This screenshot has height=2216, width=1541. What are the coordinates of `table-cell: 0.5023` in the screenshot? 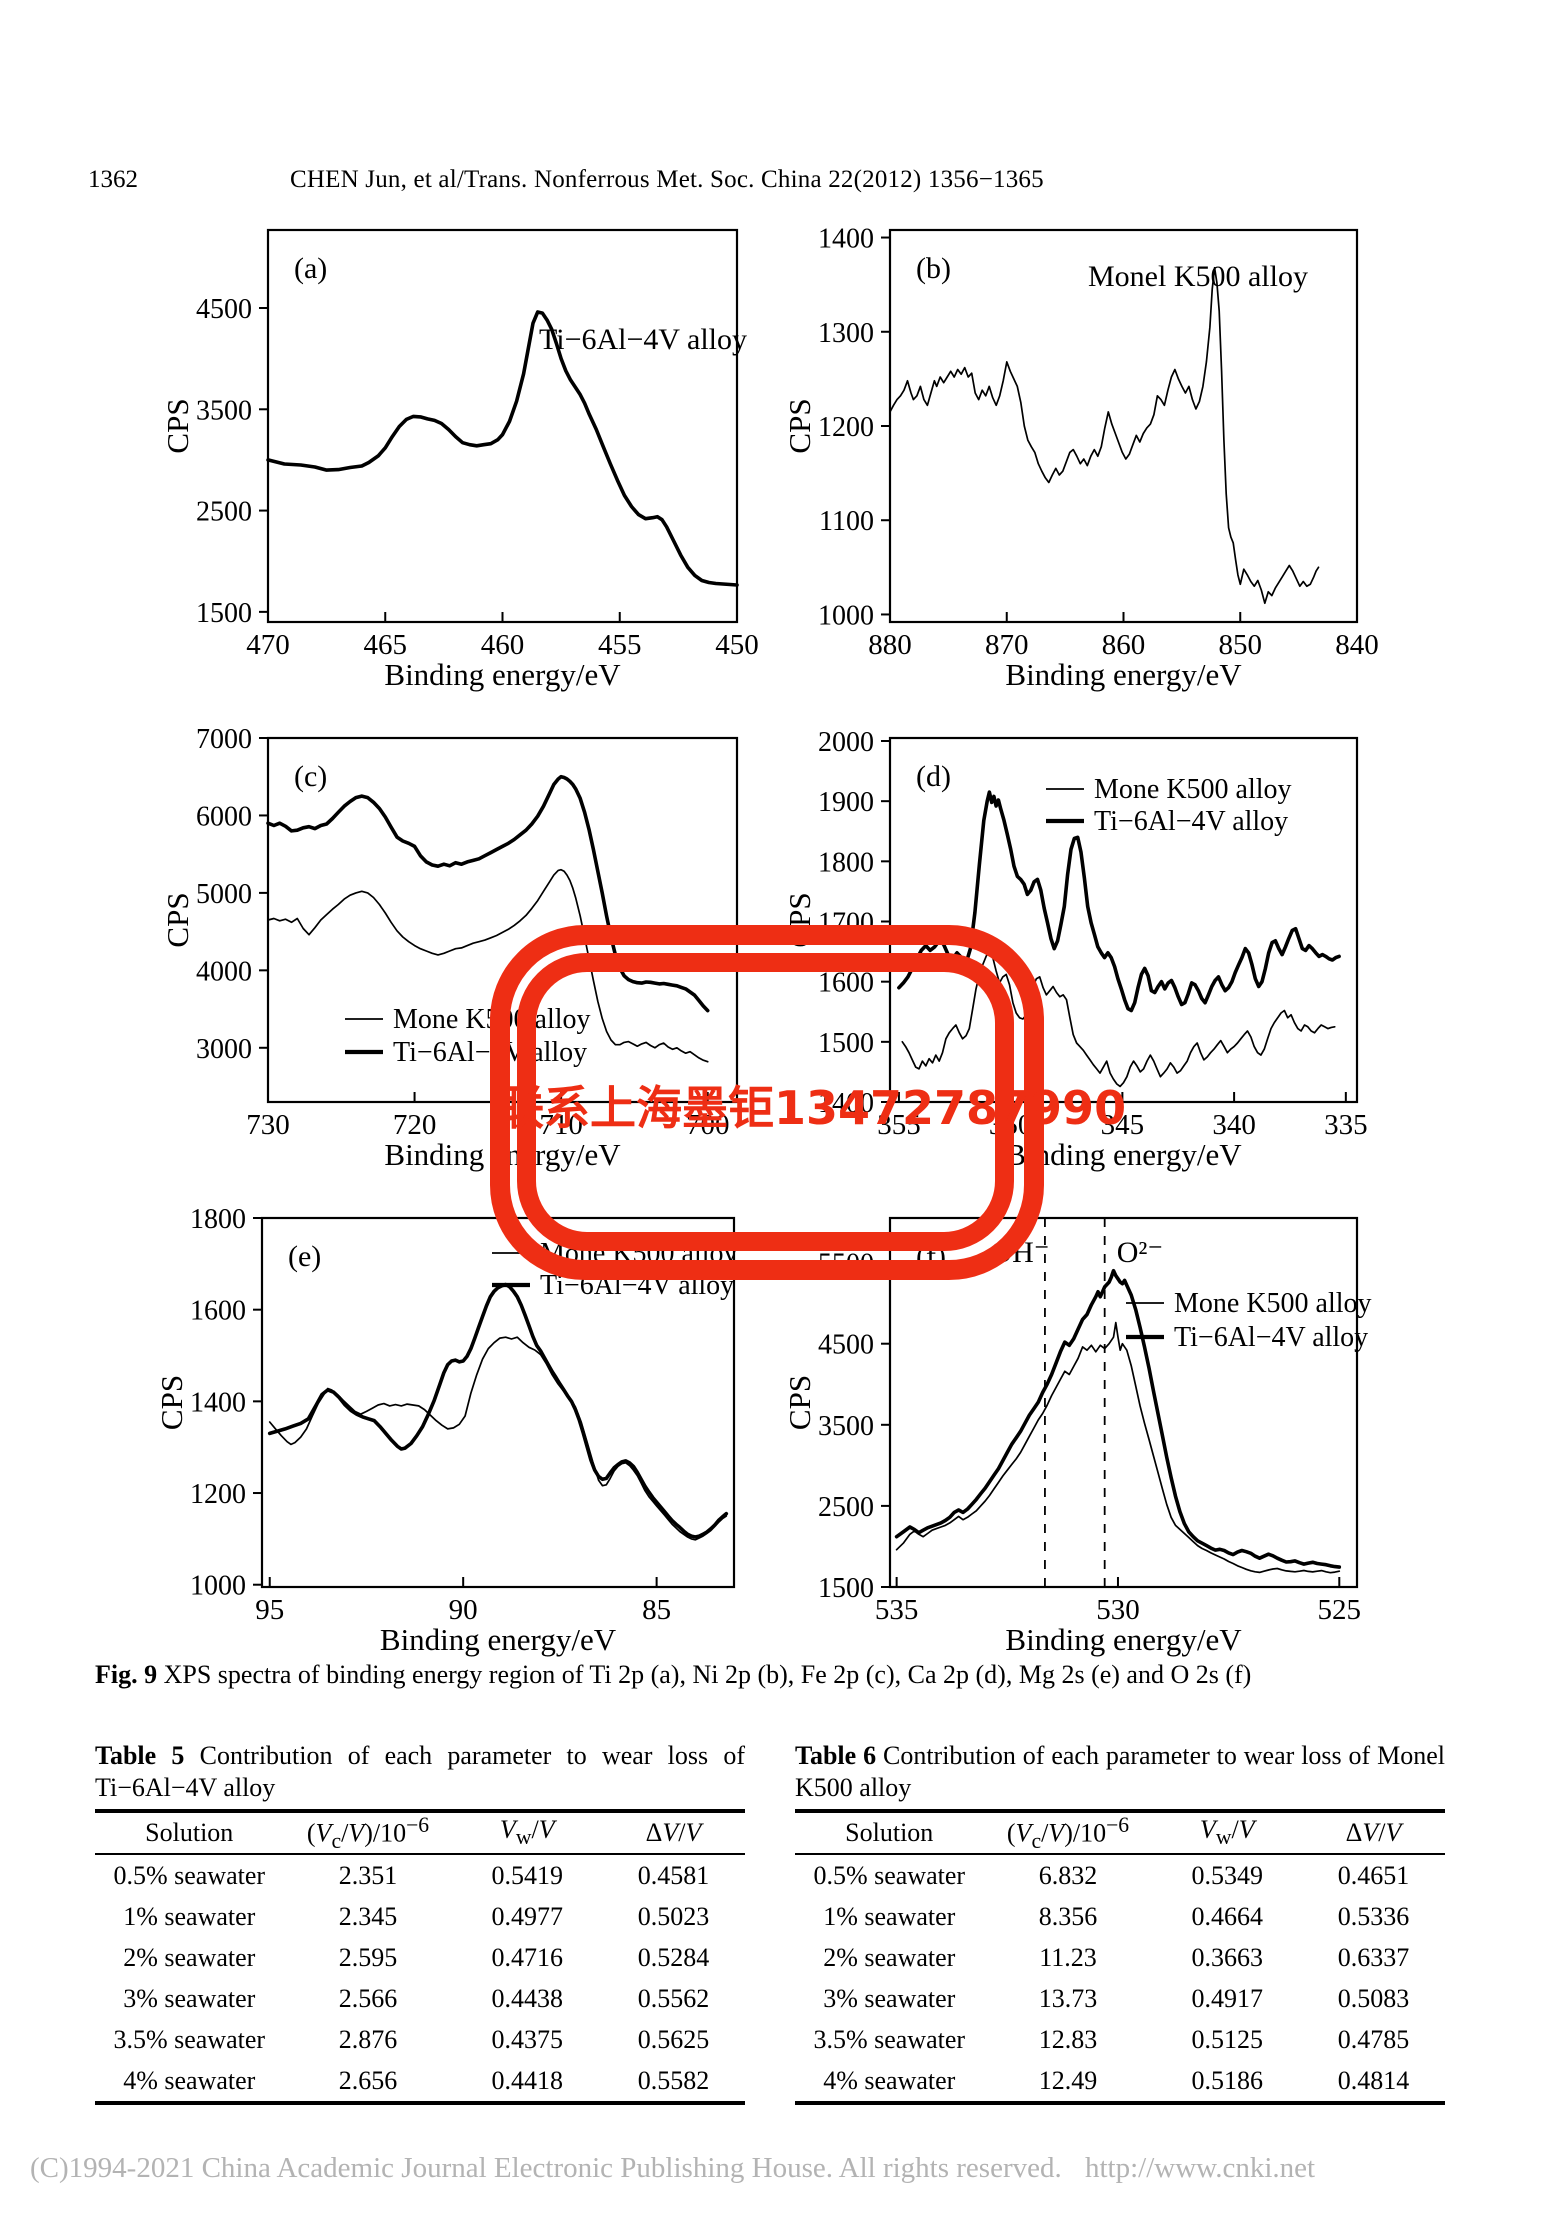 It's located at (673, 1916).